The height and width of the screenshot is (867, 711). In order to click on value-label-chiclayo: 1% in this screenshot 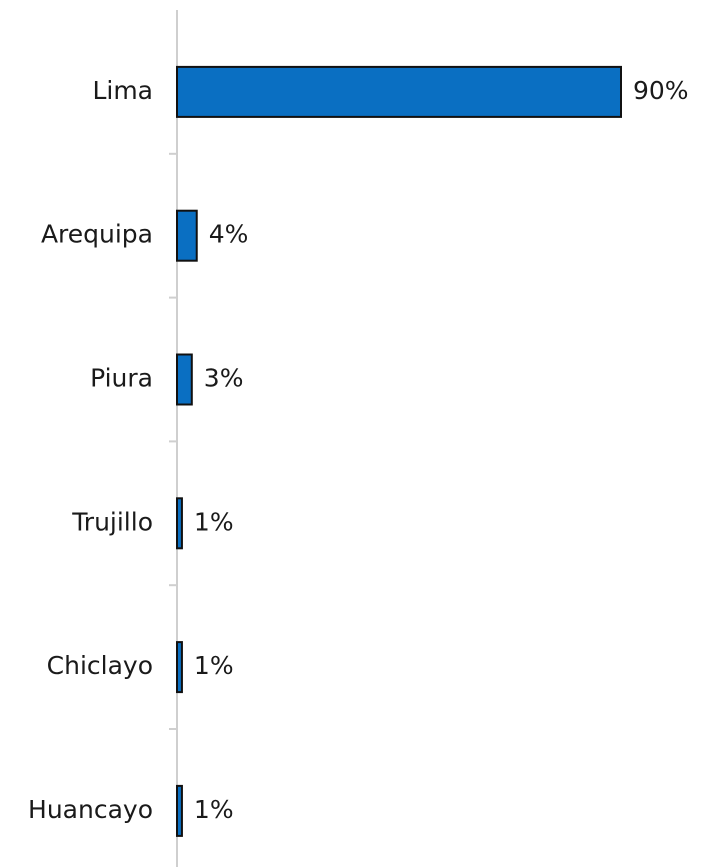, I will do `click(214, 665)`.